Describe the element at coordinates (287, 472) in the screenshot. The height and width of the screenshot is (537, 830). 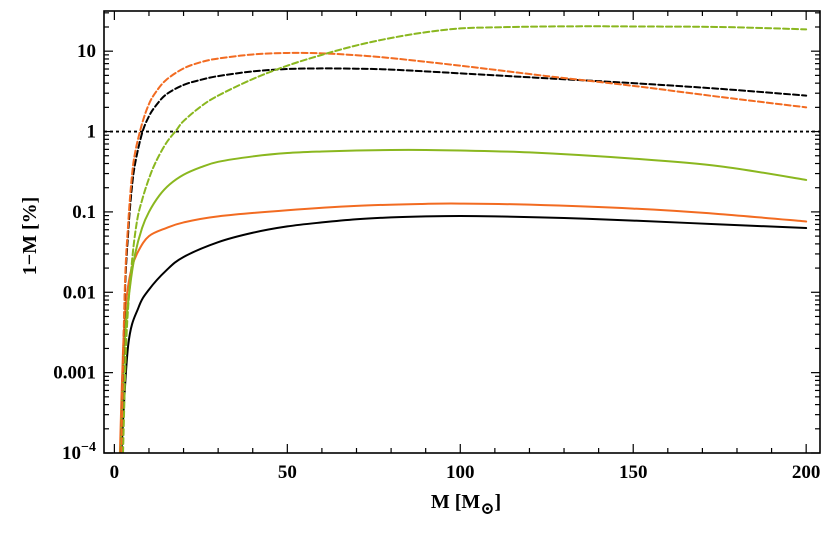
I see `x-tick-label-50: 50` at that location.